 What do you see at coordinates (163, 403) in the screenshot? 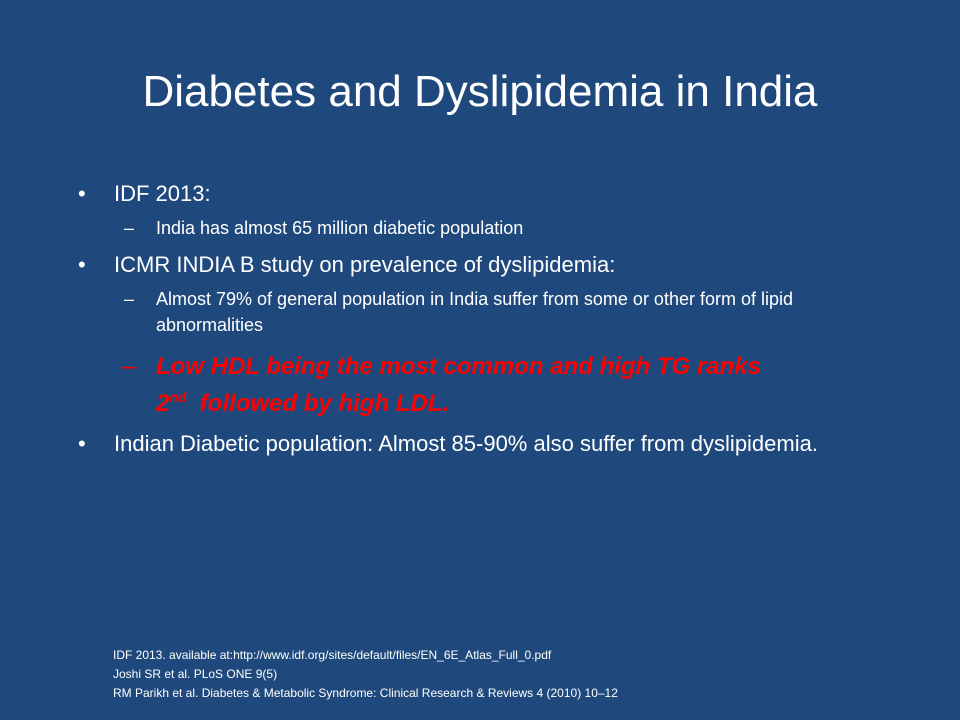
I see `highlight-rank-number: 2` at bounding box center [163, 403].